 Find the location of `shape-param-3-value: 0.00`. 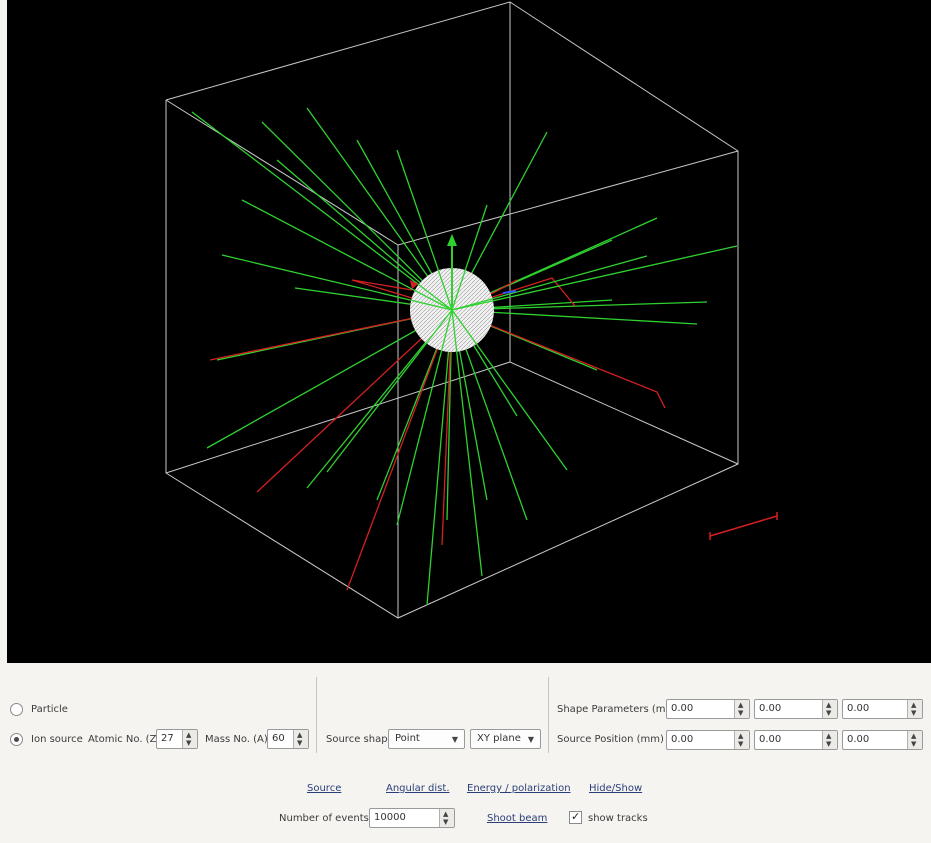

shape-param-3-value: 0.00 is located at coordinates (858, 708).